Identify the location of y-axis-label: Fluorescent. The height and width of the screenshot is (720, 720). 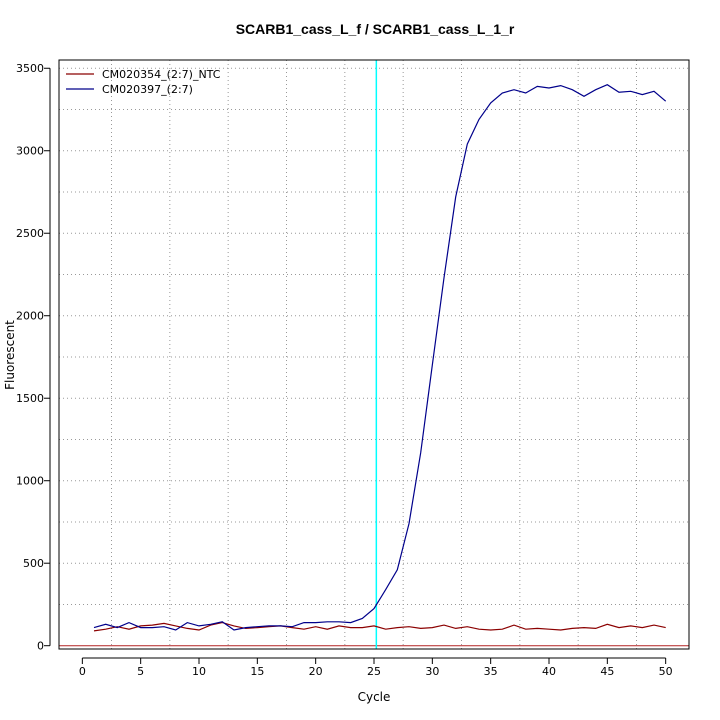
(10, 355).